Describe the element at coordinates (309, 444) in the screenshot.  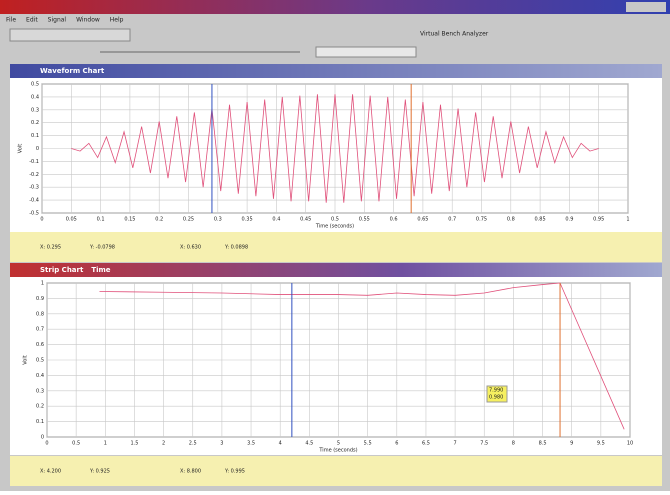
I see `x-tick-label: 4.5` at that location.